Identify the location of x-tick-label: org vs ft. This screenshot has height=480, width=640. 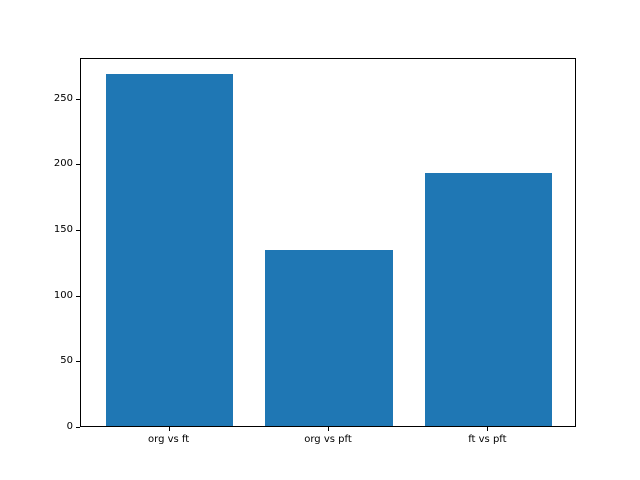
(169, 439).